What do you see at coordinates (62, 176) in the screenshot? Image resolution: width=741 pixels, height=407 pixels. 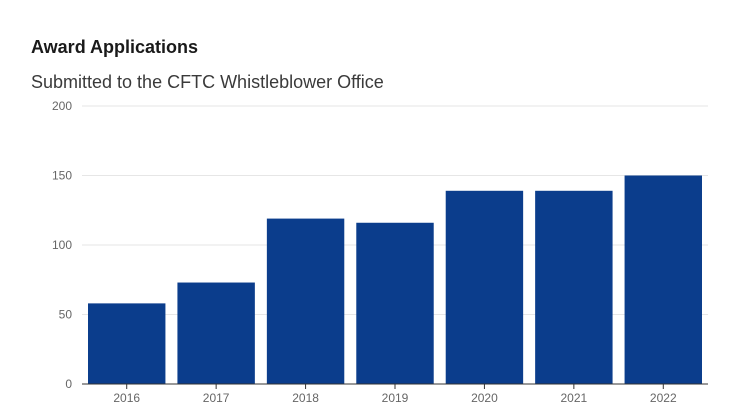 I see `y-tick-label: 150` at bounding box center [62, 176].